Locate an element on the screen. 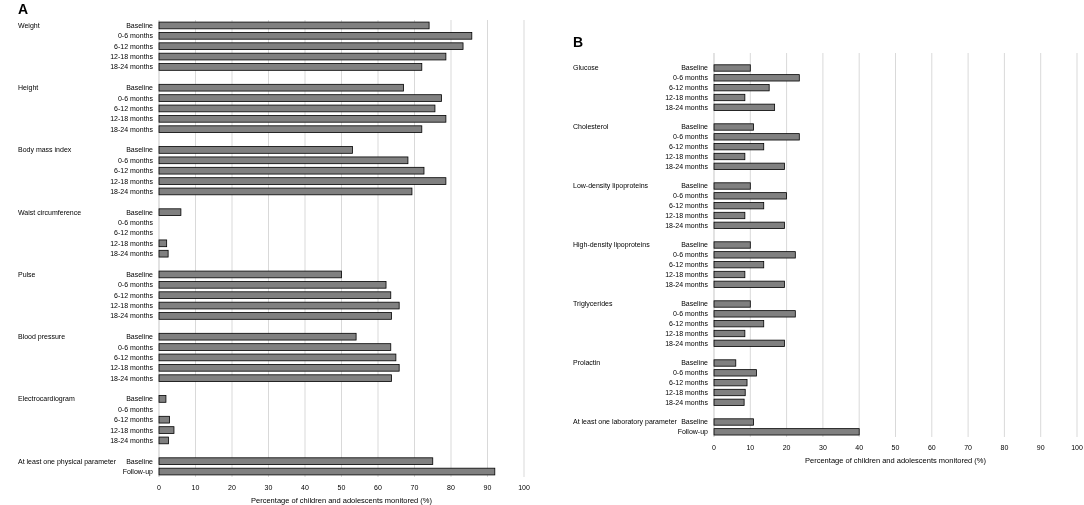 This screenshot has width=1084, height=505. text: B is located at coordinates (578, 42).